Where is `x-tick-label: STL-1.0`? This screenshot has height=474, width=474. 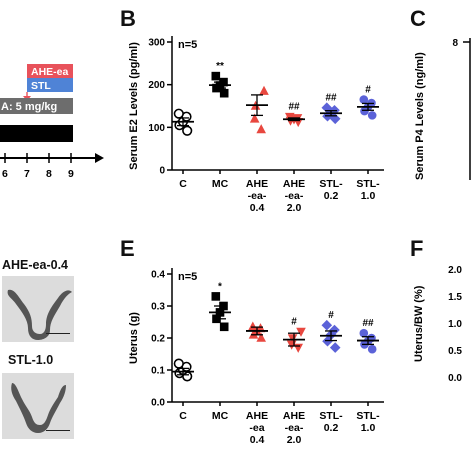
x-tick-label: STL-1.0 is located at coordinates (368, 190).